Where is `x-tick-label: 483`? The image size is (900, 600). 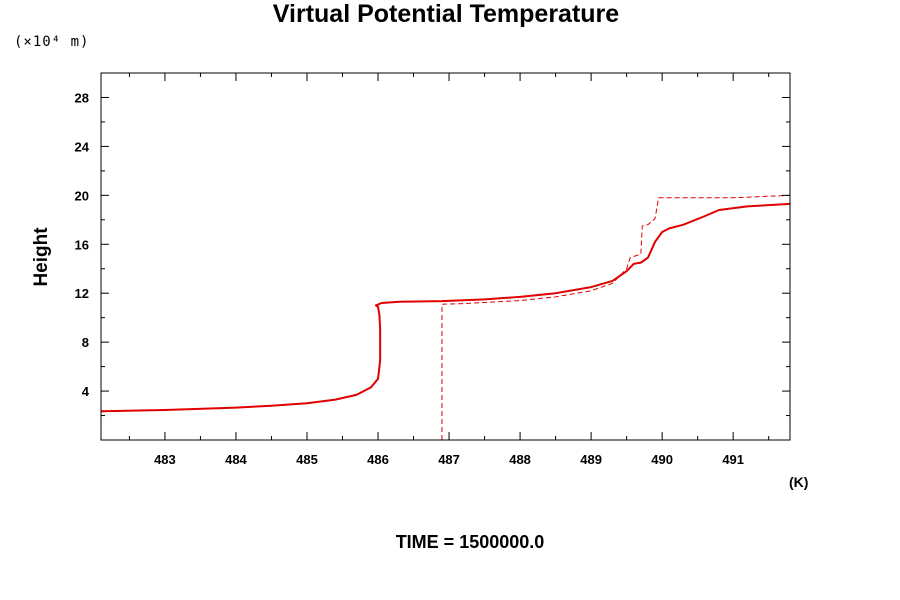
x-tick-label: 483 is located at coordinates (165, 459).